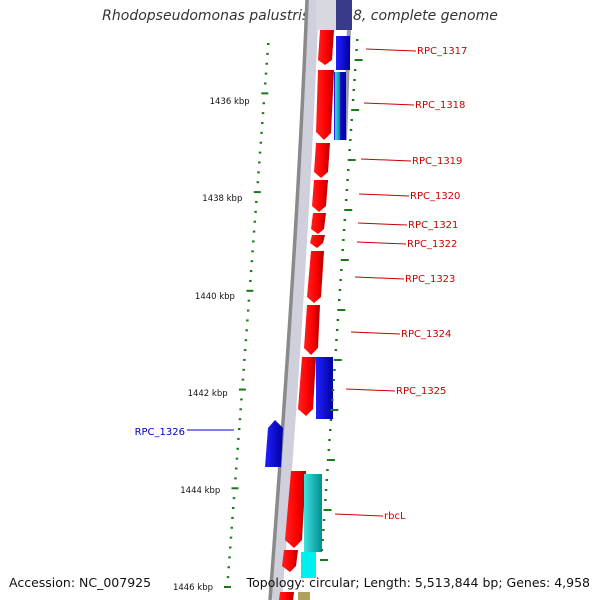 Image resolution: width=600 pixels, height=600 pixels. I want to click on gene-feature-next, so click(290, 561).